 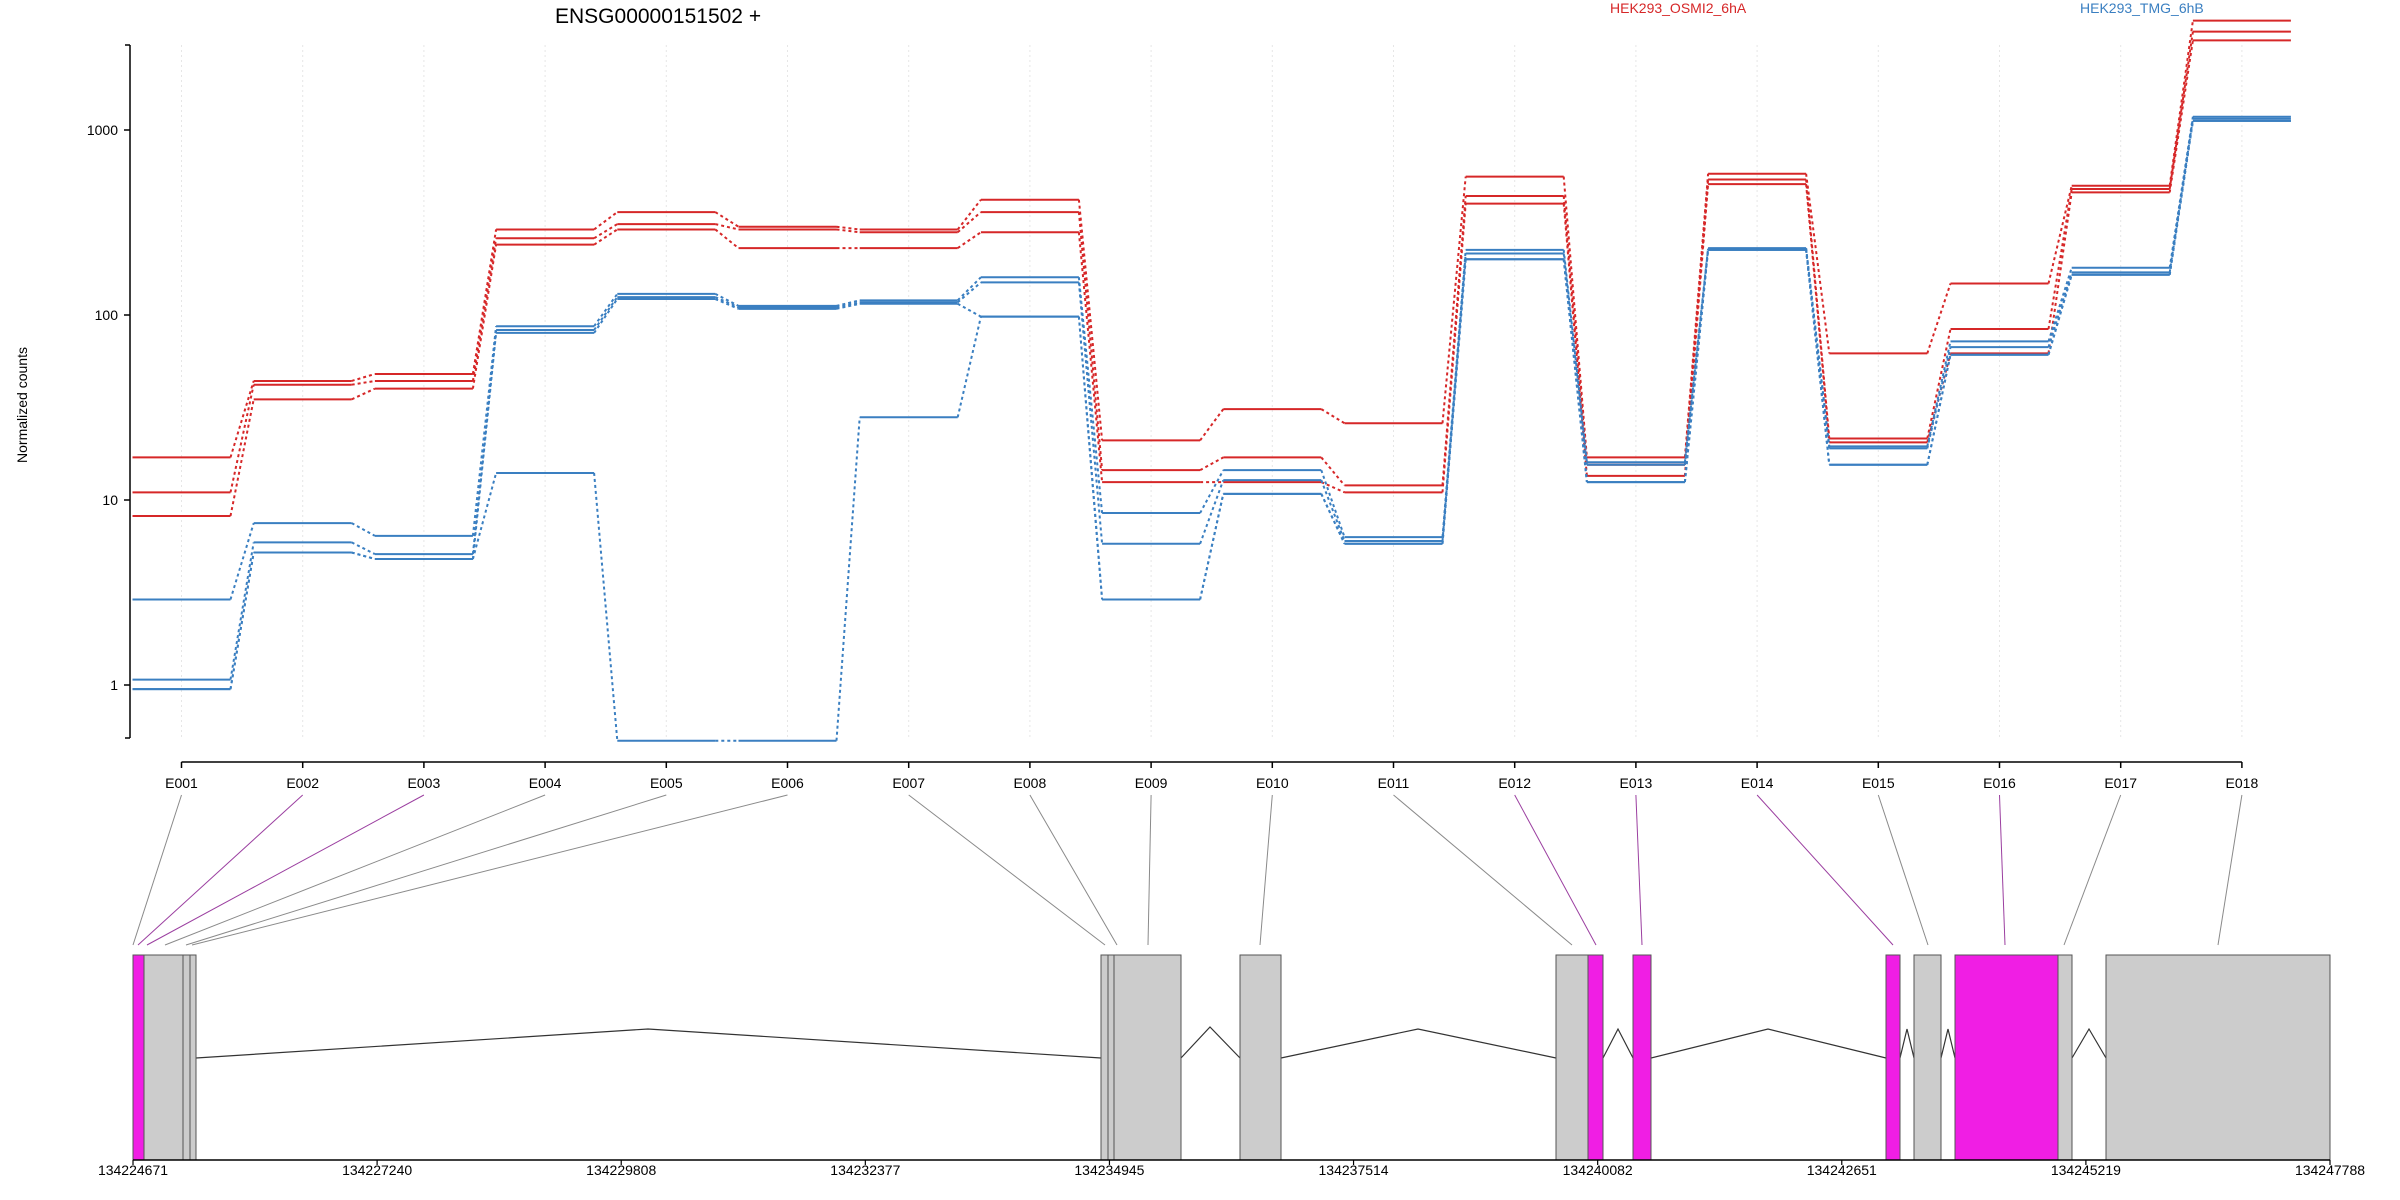 I want to click on connector-e014, so click(x=1825, y=870).